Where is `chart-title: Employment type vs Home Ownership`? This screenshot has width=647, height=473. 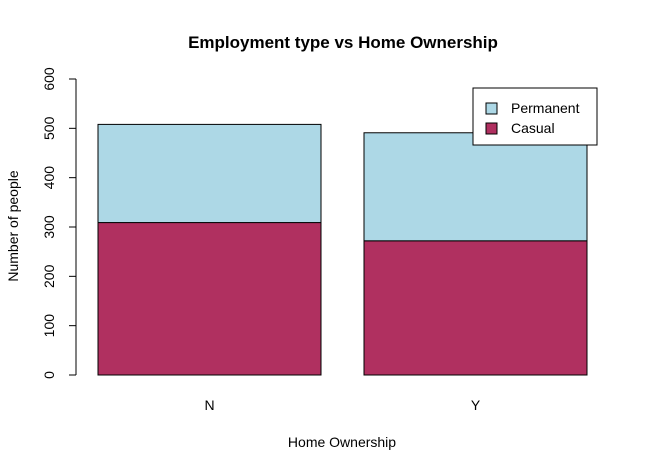
chart-title: Employment type vs Home Ownership is located at coordinates (343, 42).